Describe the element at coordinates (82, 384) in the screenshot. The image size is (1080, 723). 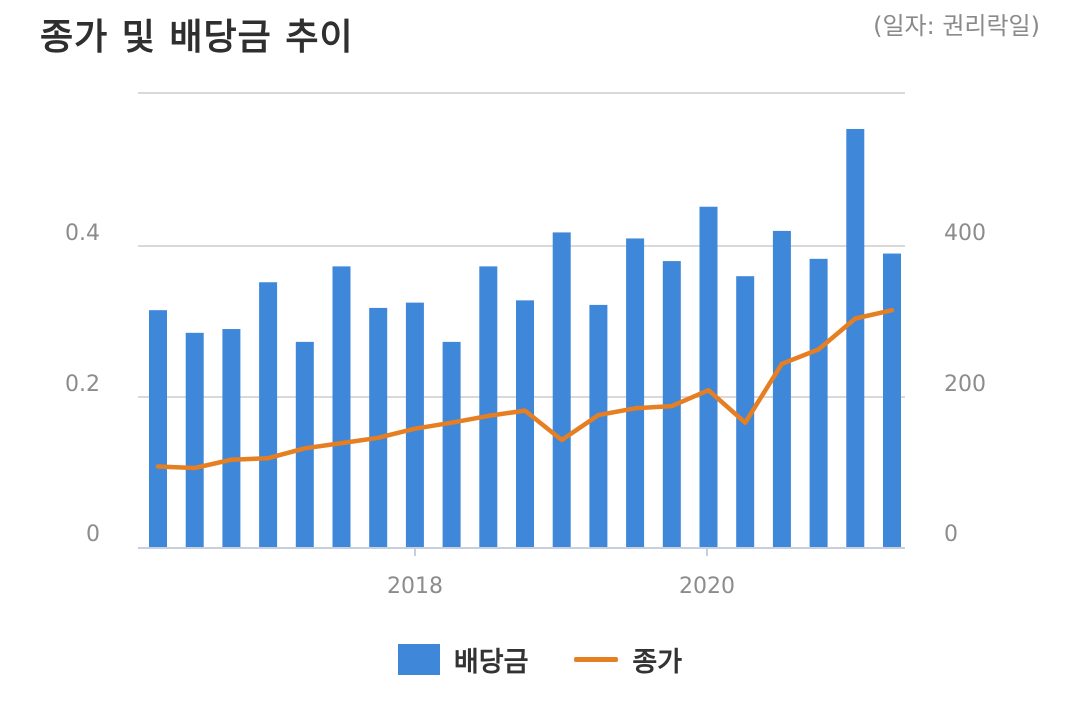
I see `y-left-tick-label: 0.2` at that location.